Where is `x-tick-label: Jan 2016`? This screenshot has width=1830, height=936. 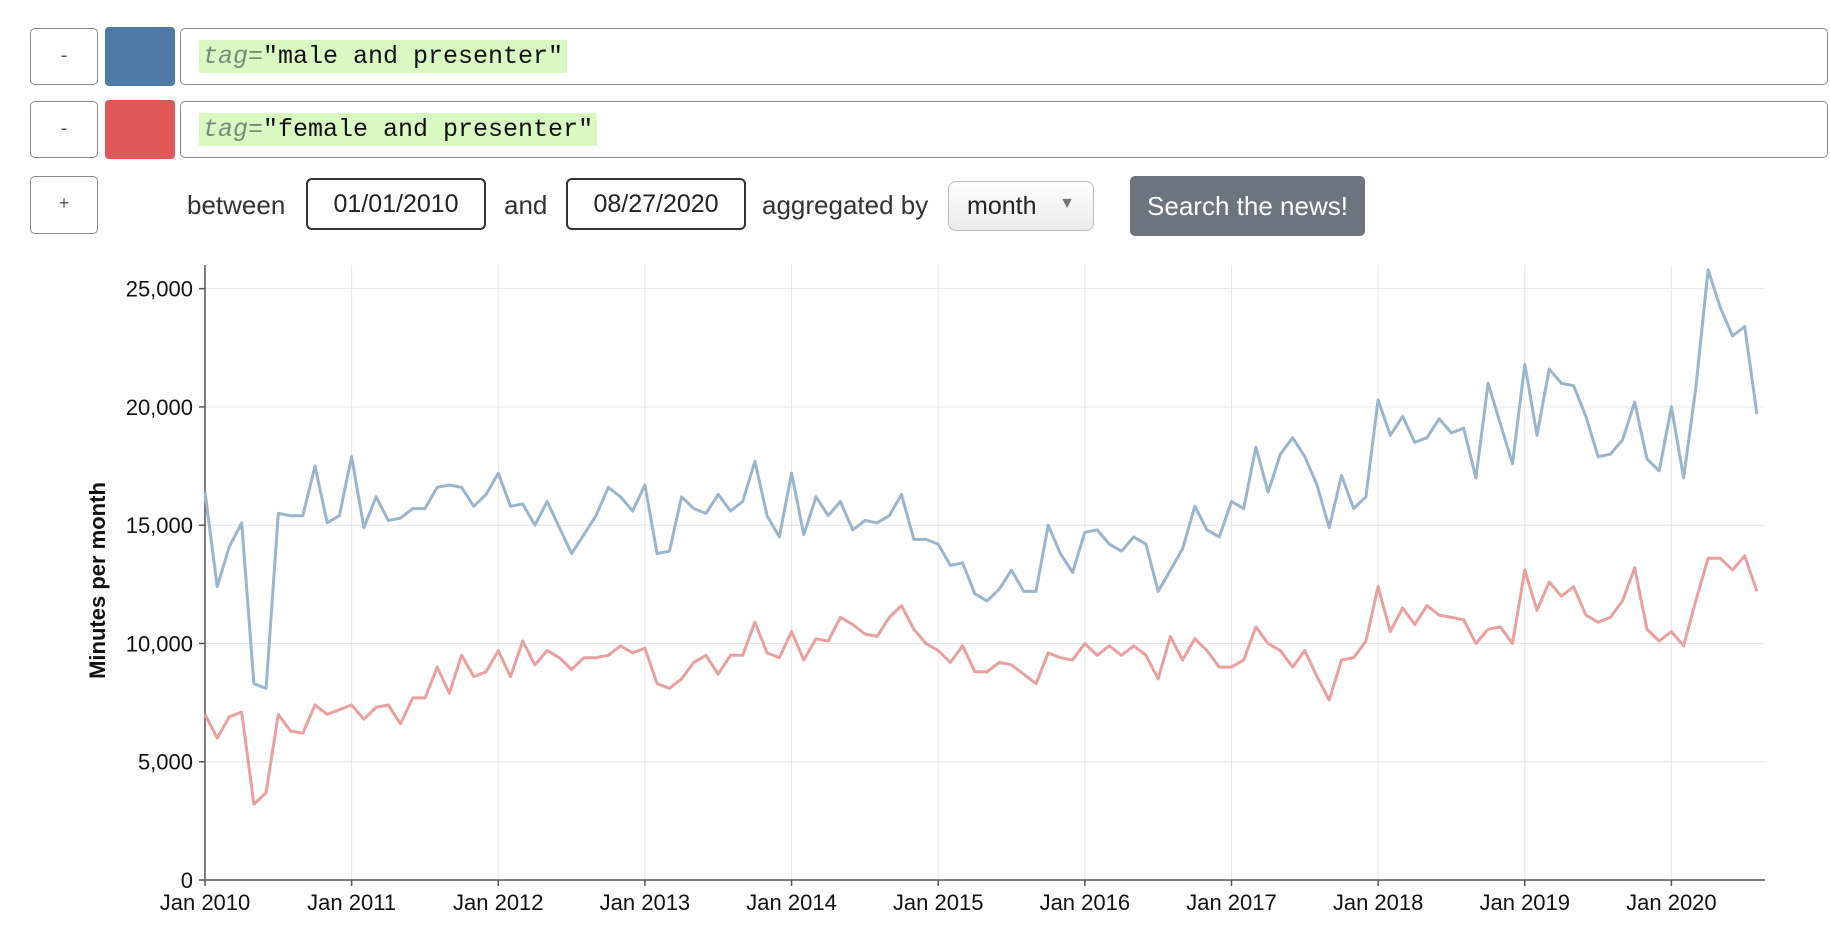
x-tick-label: Jan 2016 is located at coordinates (1085, 902).